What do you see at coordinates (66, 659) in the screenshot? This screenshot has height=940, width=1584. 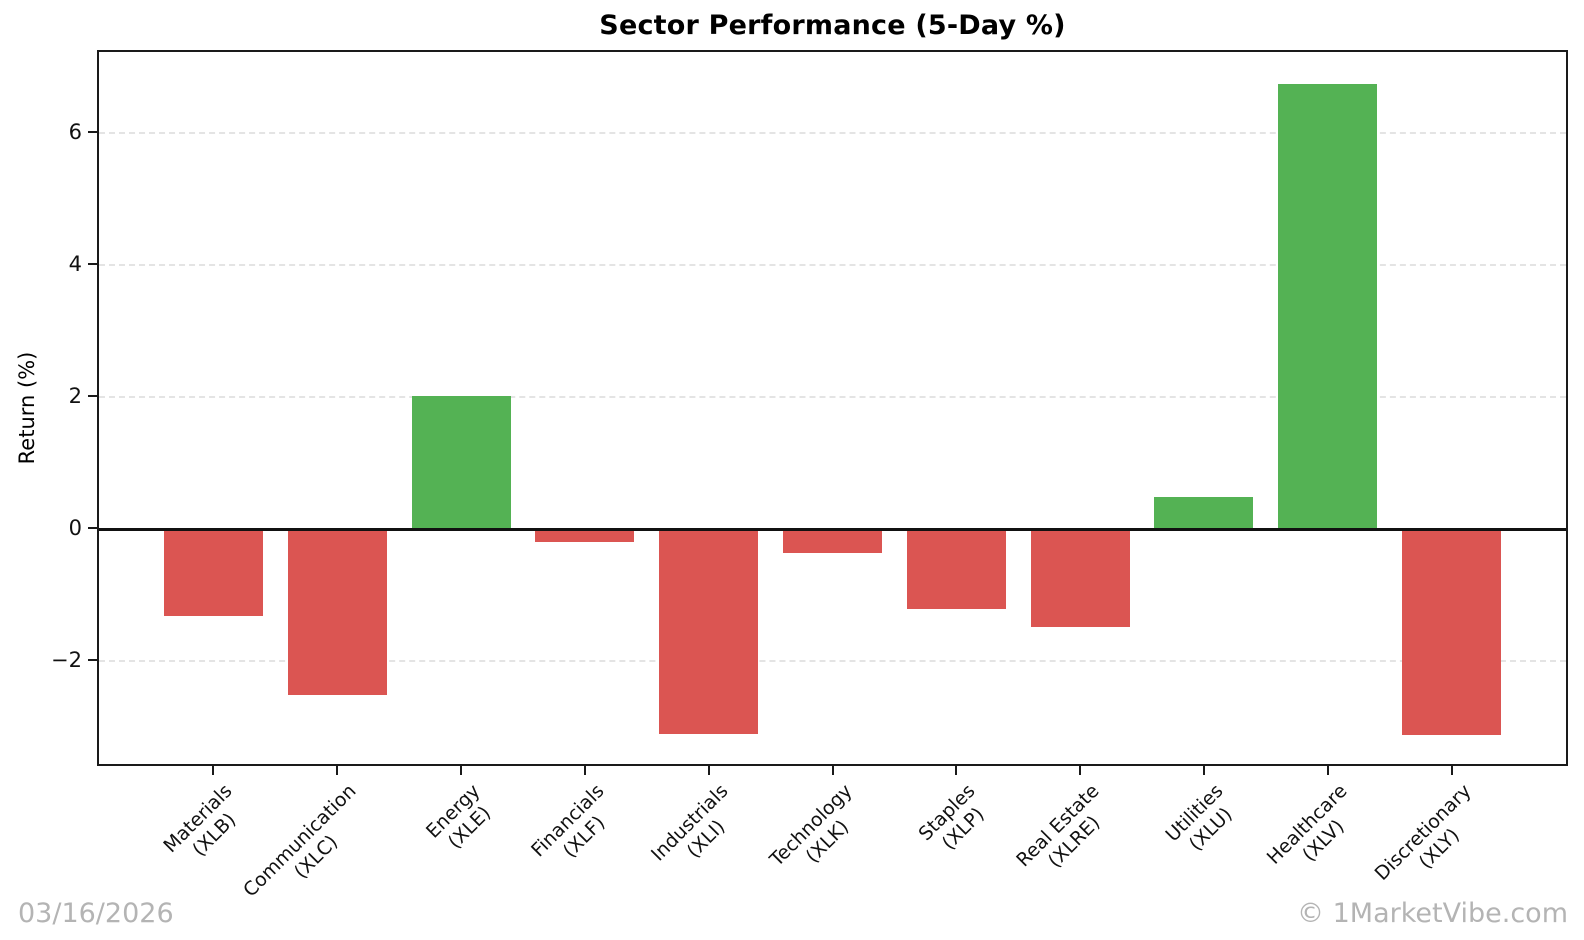 I see `y-tick-label--2: −2` at bounding box center [66, 659].